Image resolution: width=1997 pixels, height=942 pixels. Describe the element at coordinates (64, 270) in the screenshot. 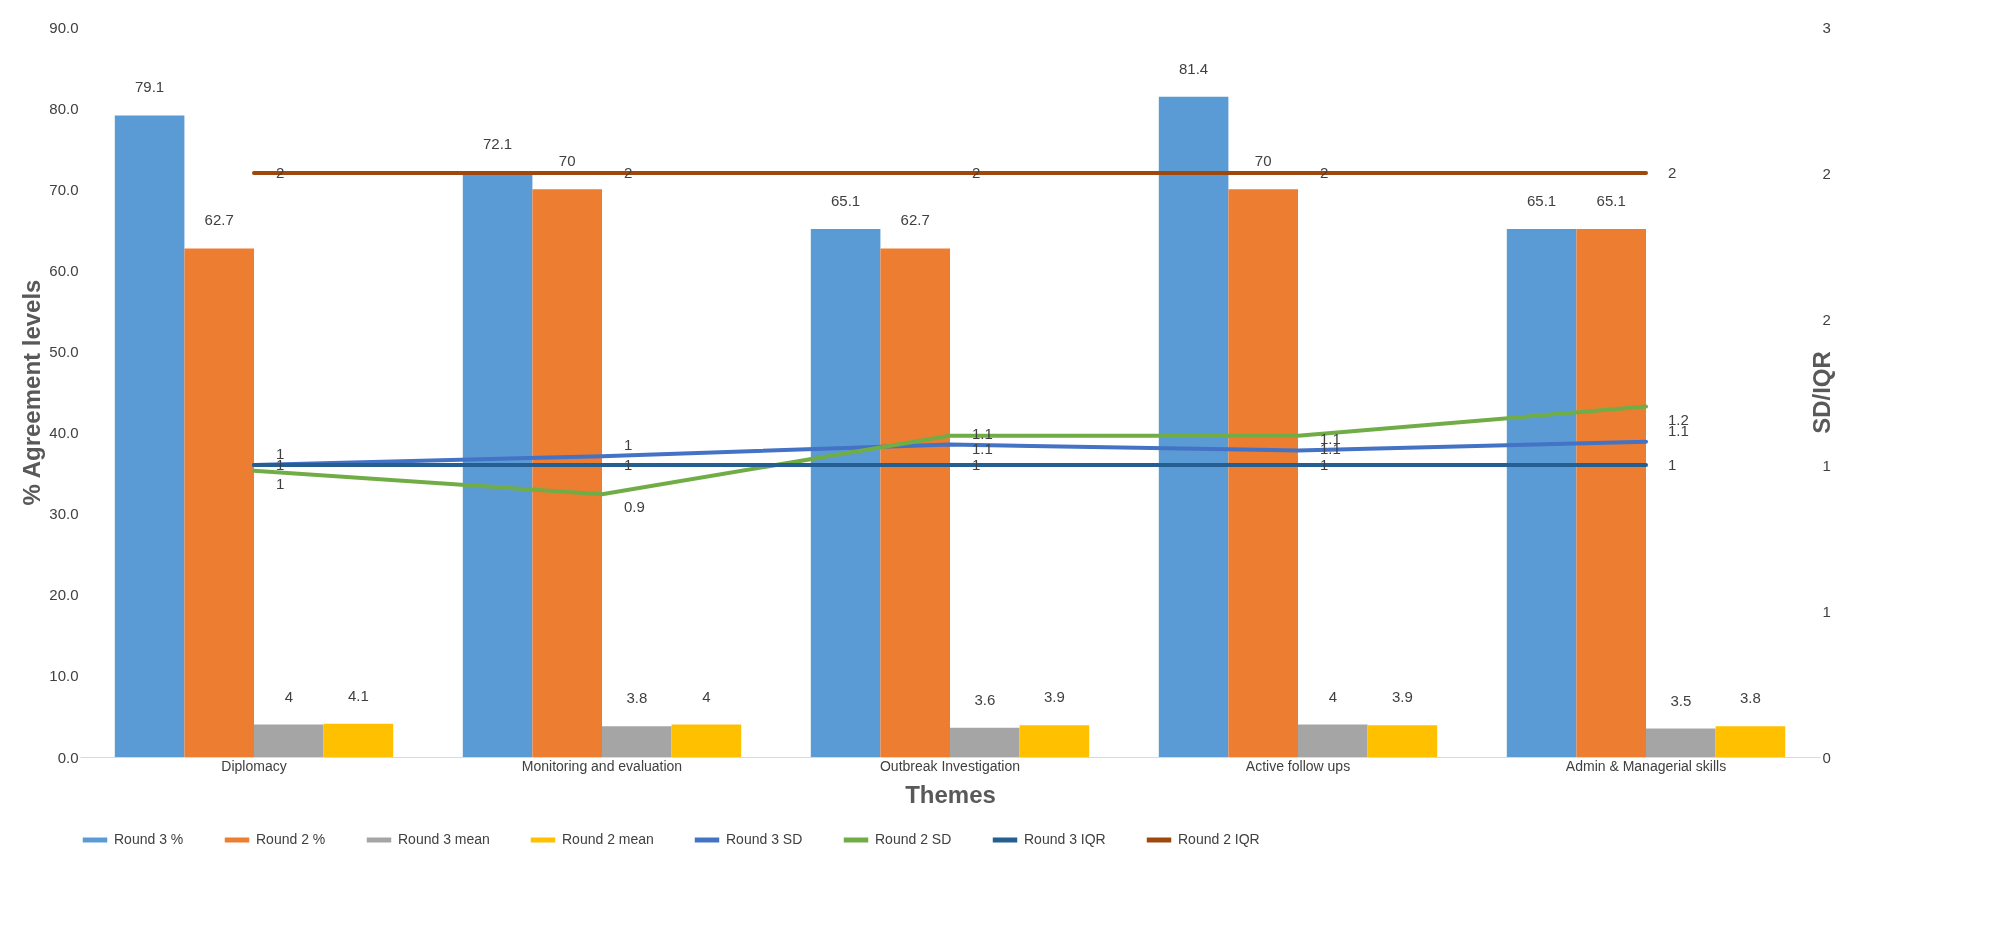

I see `y-tick-label: 60.0` at that location.